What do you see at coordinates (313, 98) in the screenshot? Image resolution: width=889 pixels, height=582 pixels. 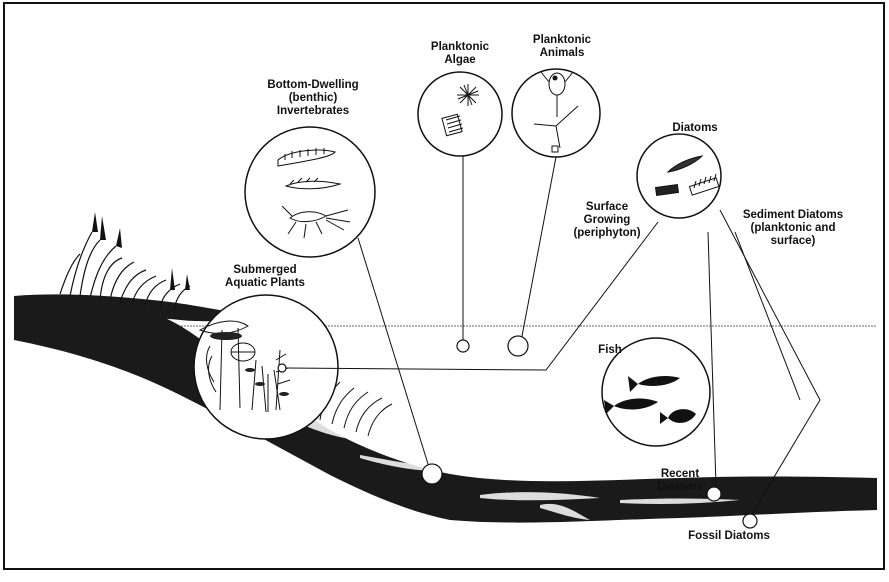 I see `label-benthic-invertebrates: Bottom-Dwelling (benthic) Invertebrates` at bounding box center [313, 98].